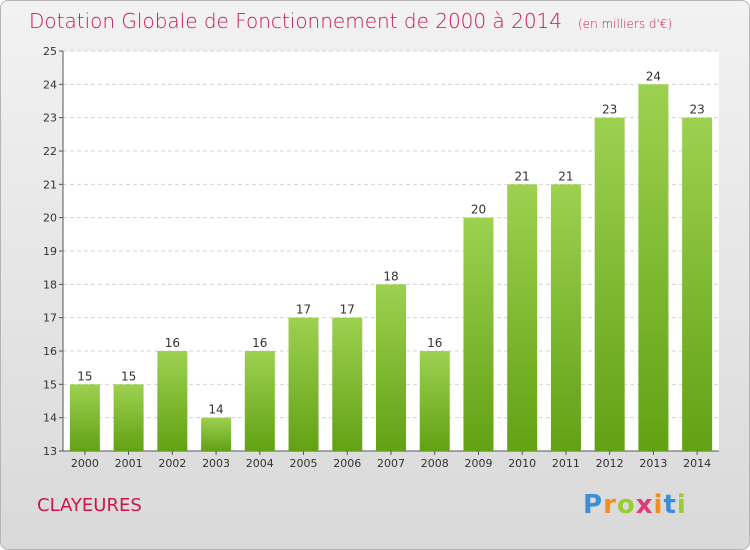  Describe the element at coordinates (50, 351) in the screenshot. I see `y-tick-label: 16` at that location.